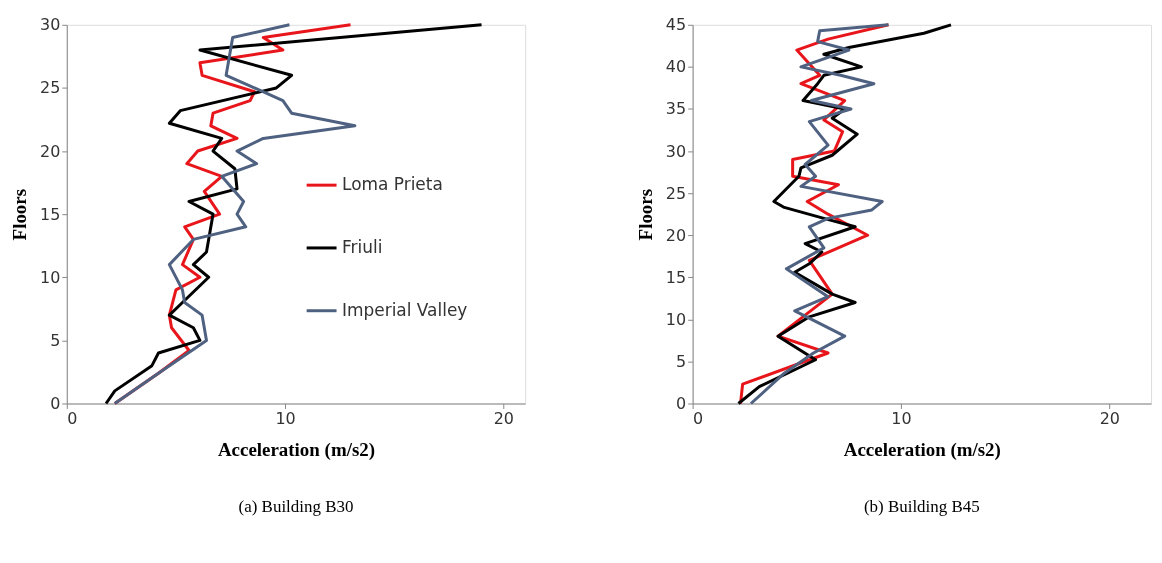  I want to click on y-tick-label: 40, so click(676, 67).